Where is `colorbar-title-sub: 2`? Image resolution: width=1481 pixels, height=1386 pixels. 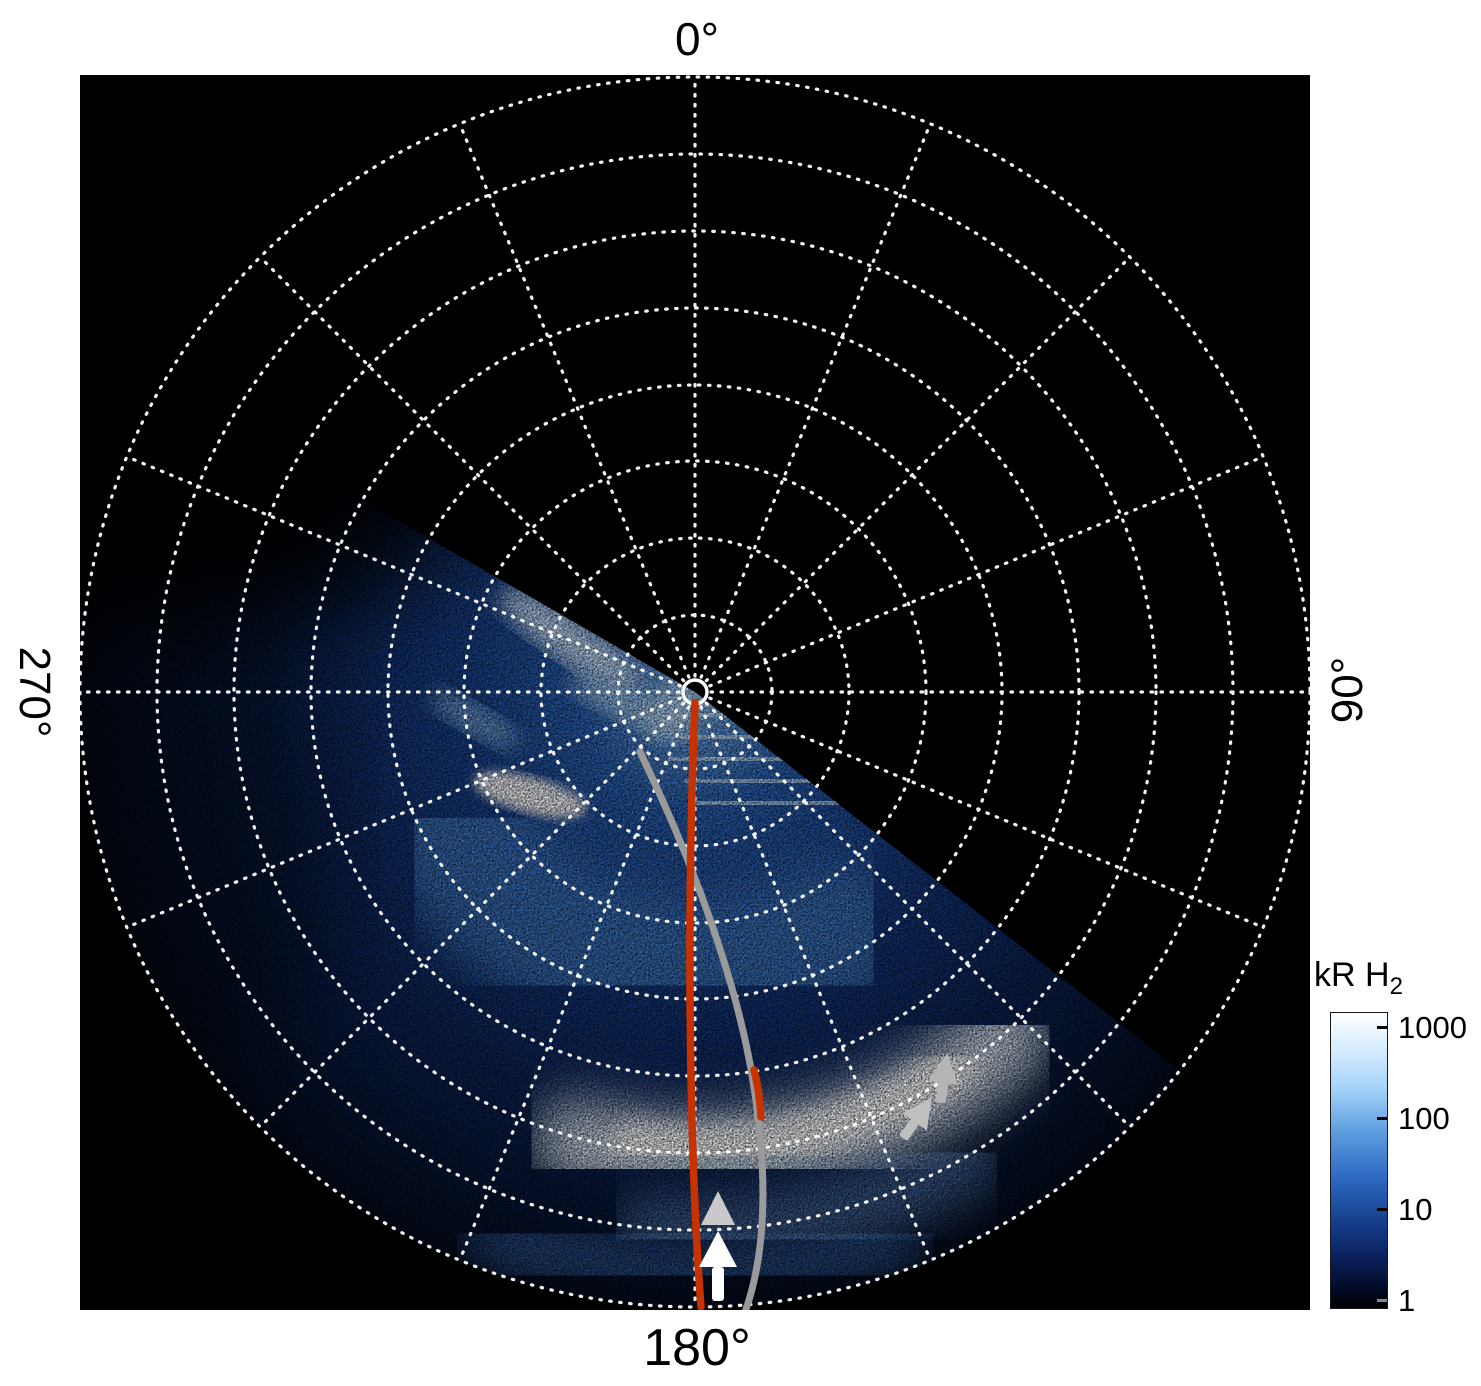
colorbar-title-sub: 2 is located at coordinates (1396, 986).